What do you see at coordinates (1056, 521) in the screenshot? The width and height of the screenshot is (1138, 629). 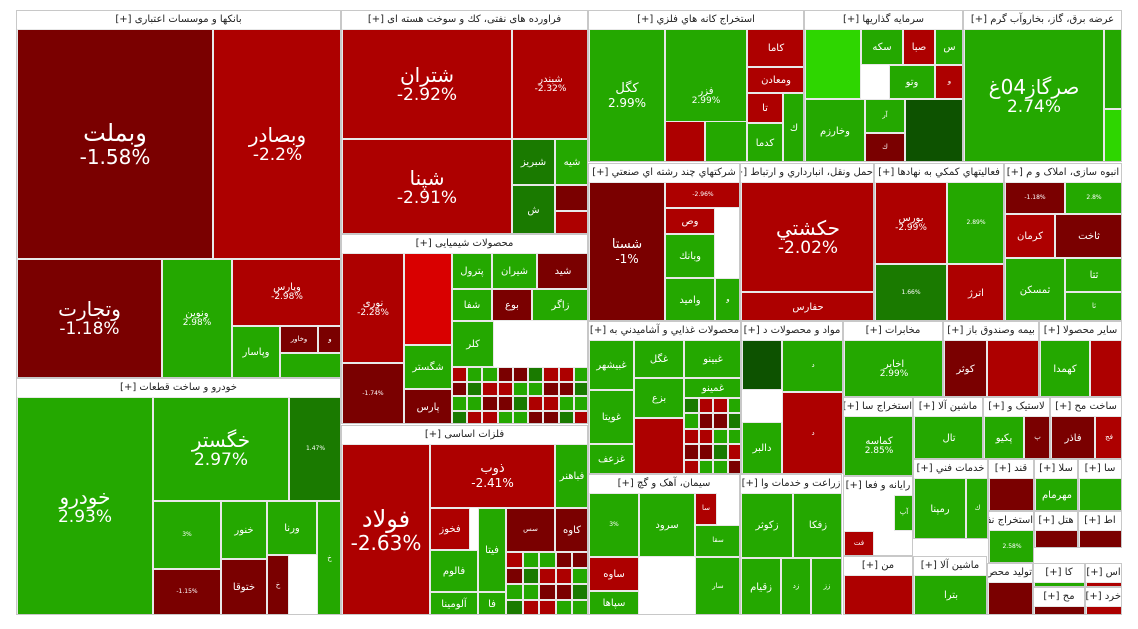 I see `sector-title: هتل [+]` at bounding box center [1056, 521].